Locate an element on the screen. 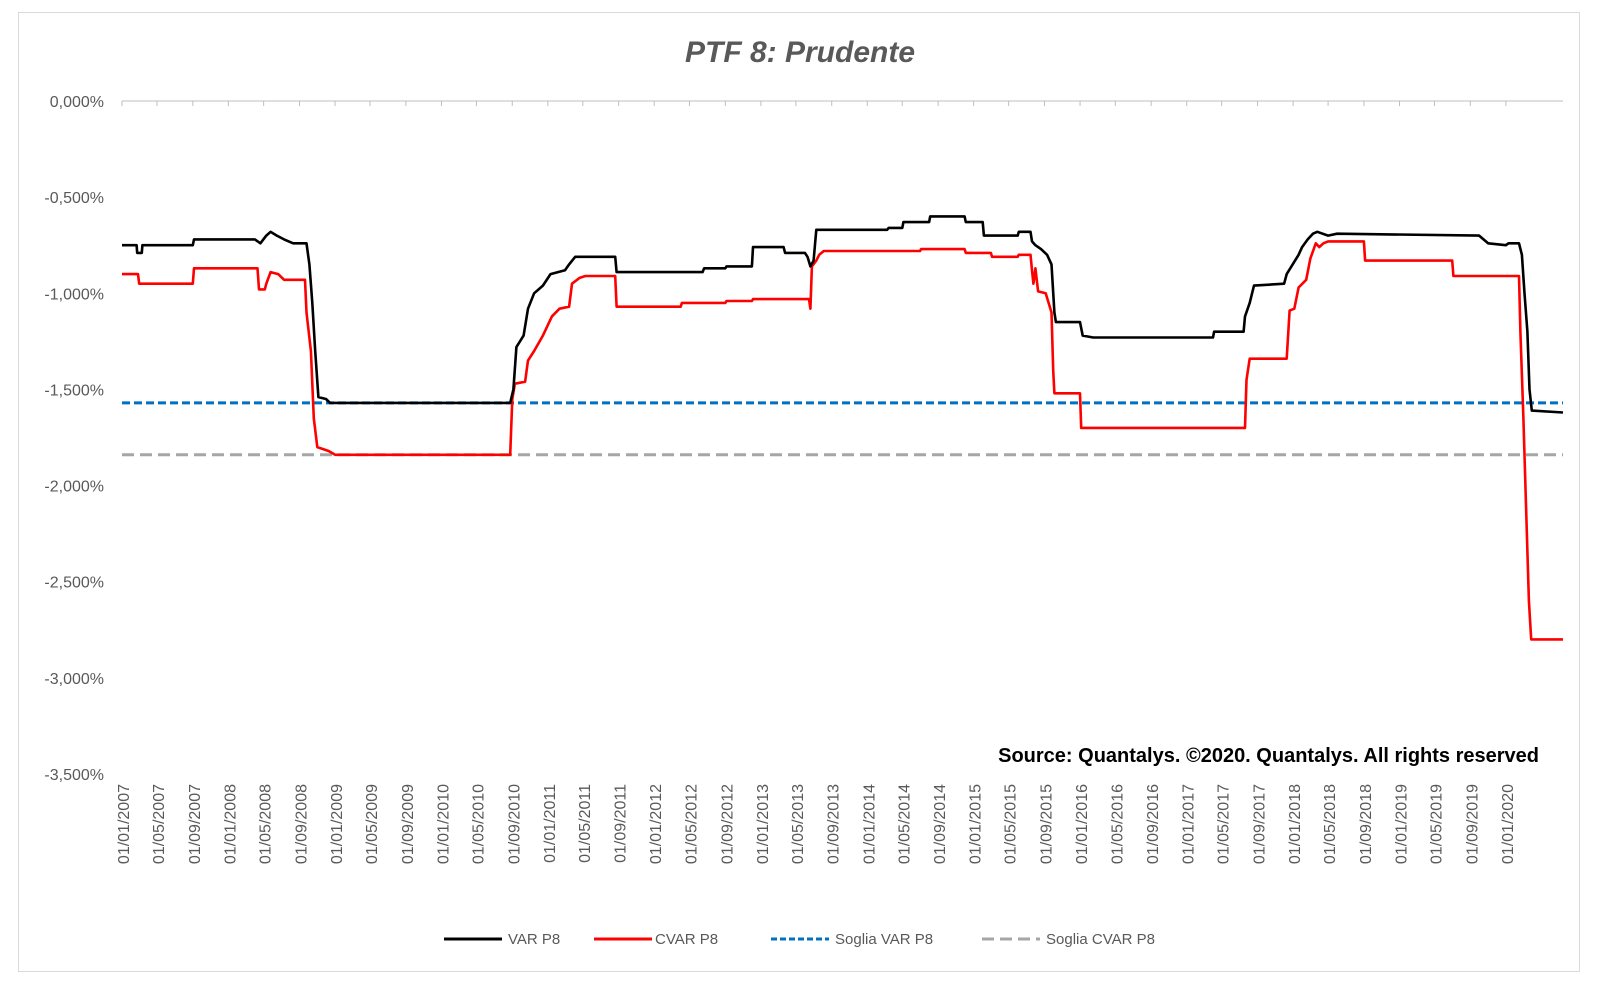 The height and width of the screenshot is (986, 1600). x-tick-label: 01/09/2016 is located at coordinates (1153, 824).